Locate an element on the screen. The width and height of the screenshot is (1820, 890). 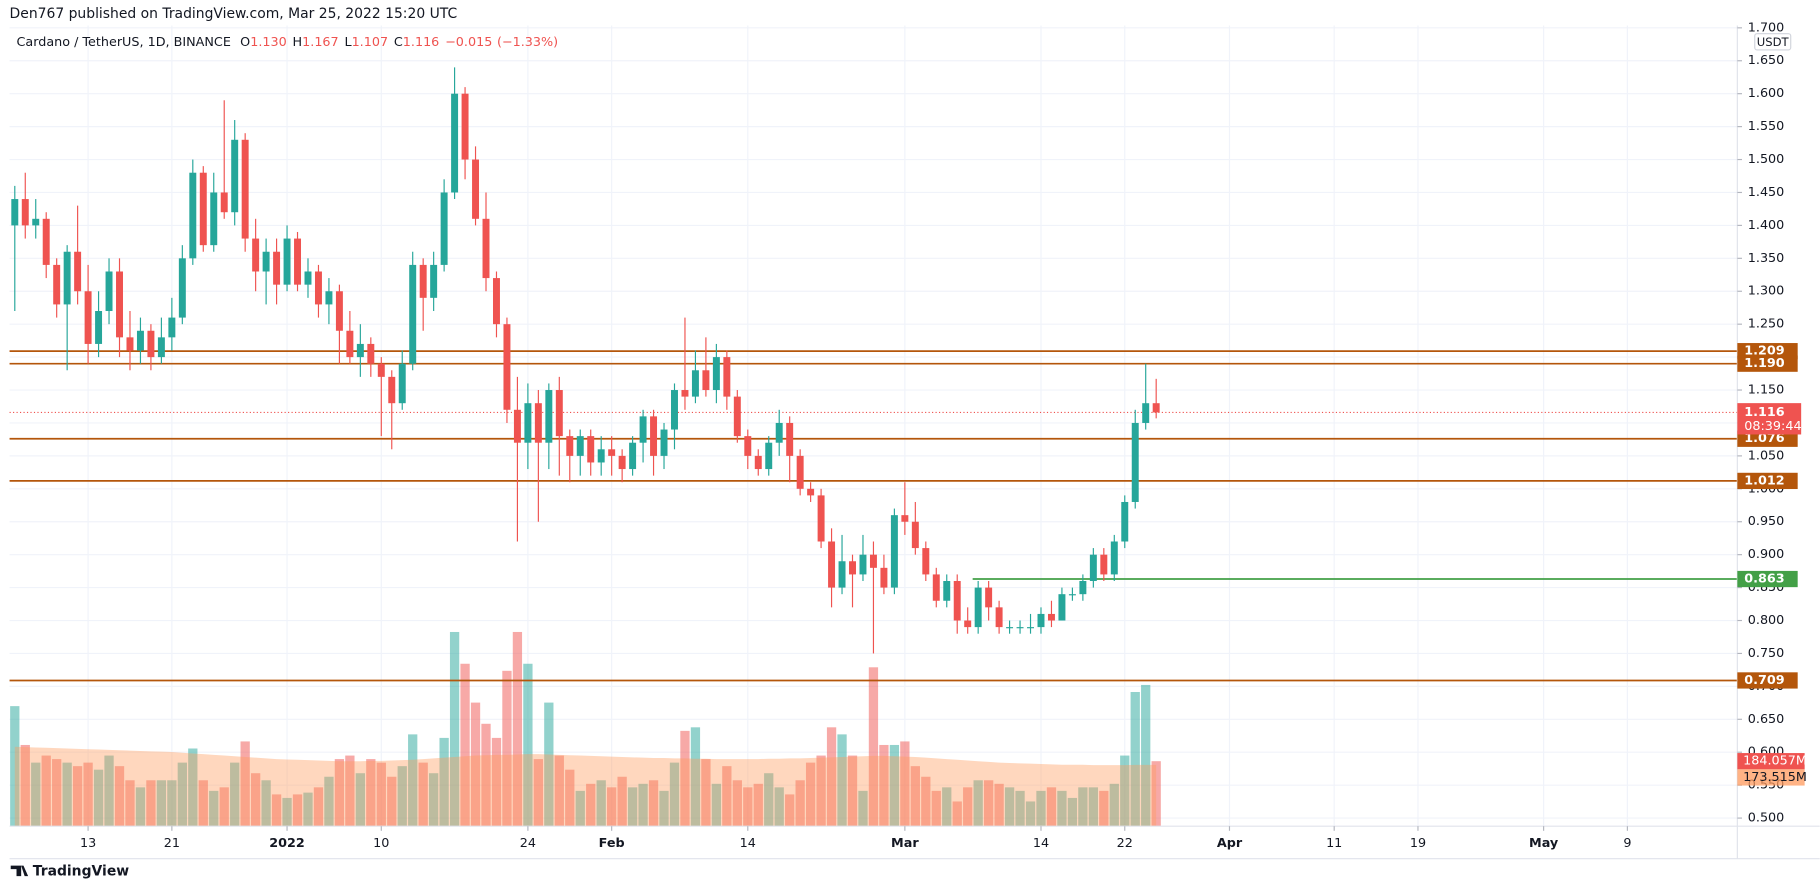
currency-label: USDT is located at coordinates (1773, 42).